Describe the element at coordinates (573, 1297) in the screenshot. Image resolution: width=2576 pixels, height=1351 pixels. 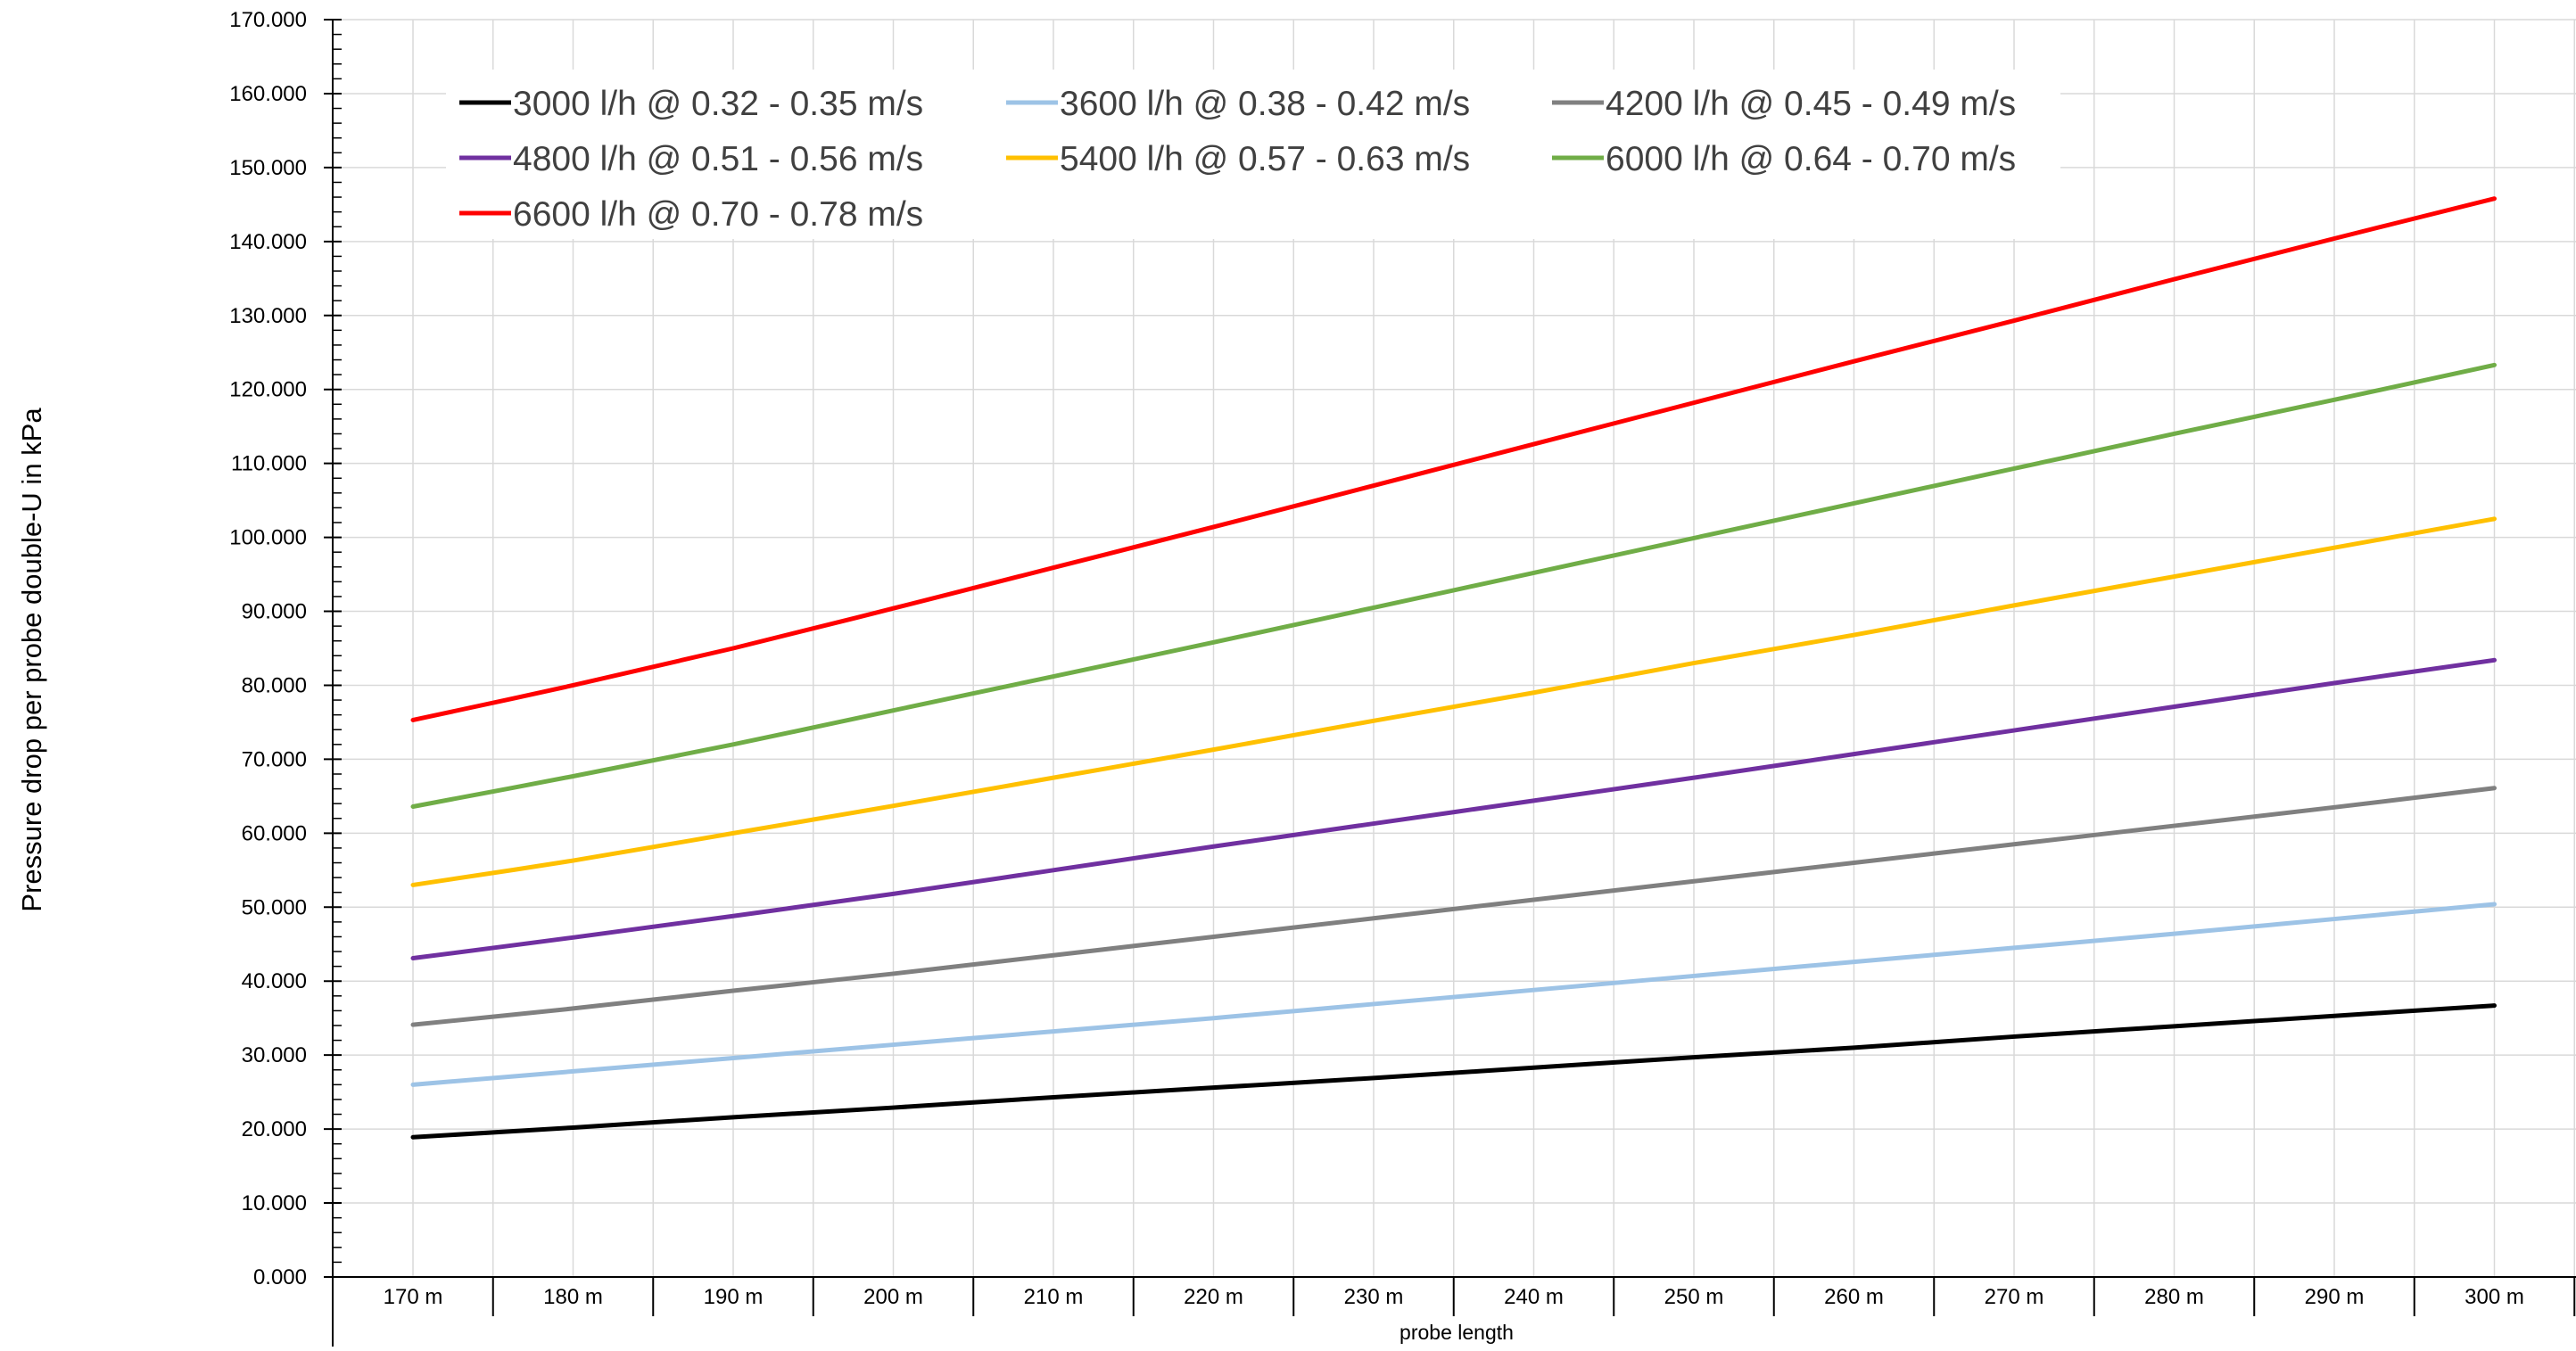
I see `x-tick-label: 180 m` at that location.